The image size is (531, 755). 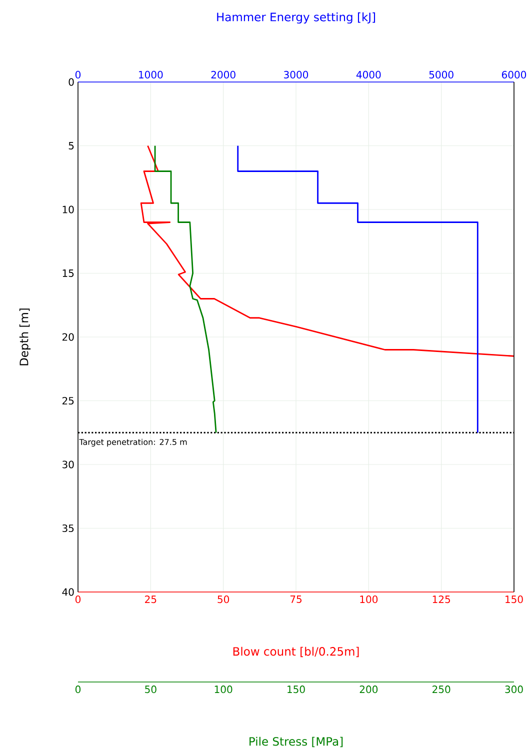 I want to click on y-tick-label: 30, so click(x=68, y=464).